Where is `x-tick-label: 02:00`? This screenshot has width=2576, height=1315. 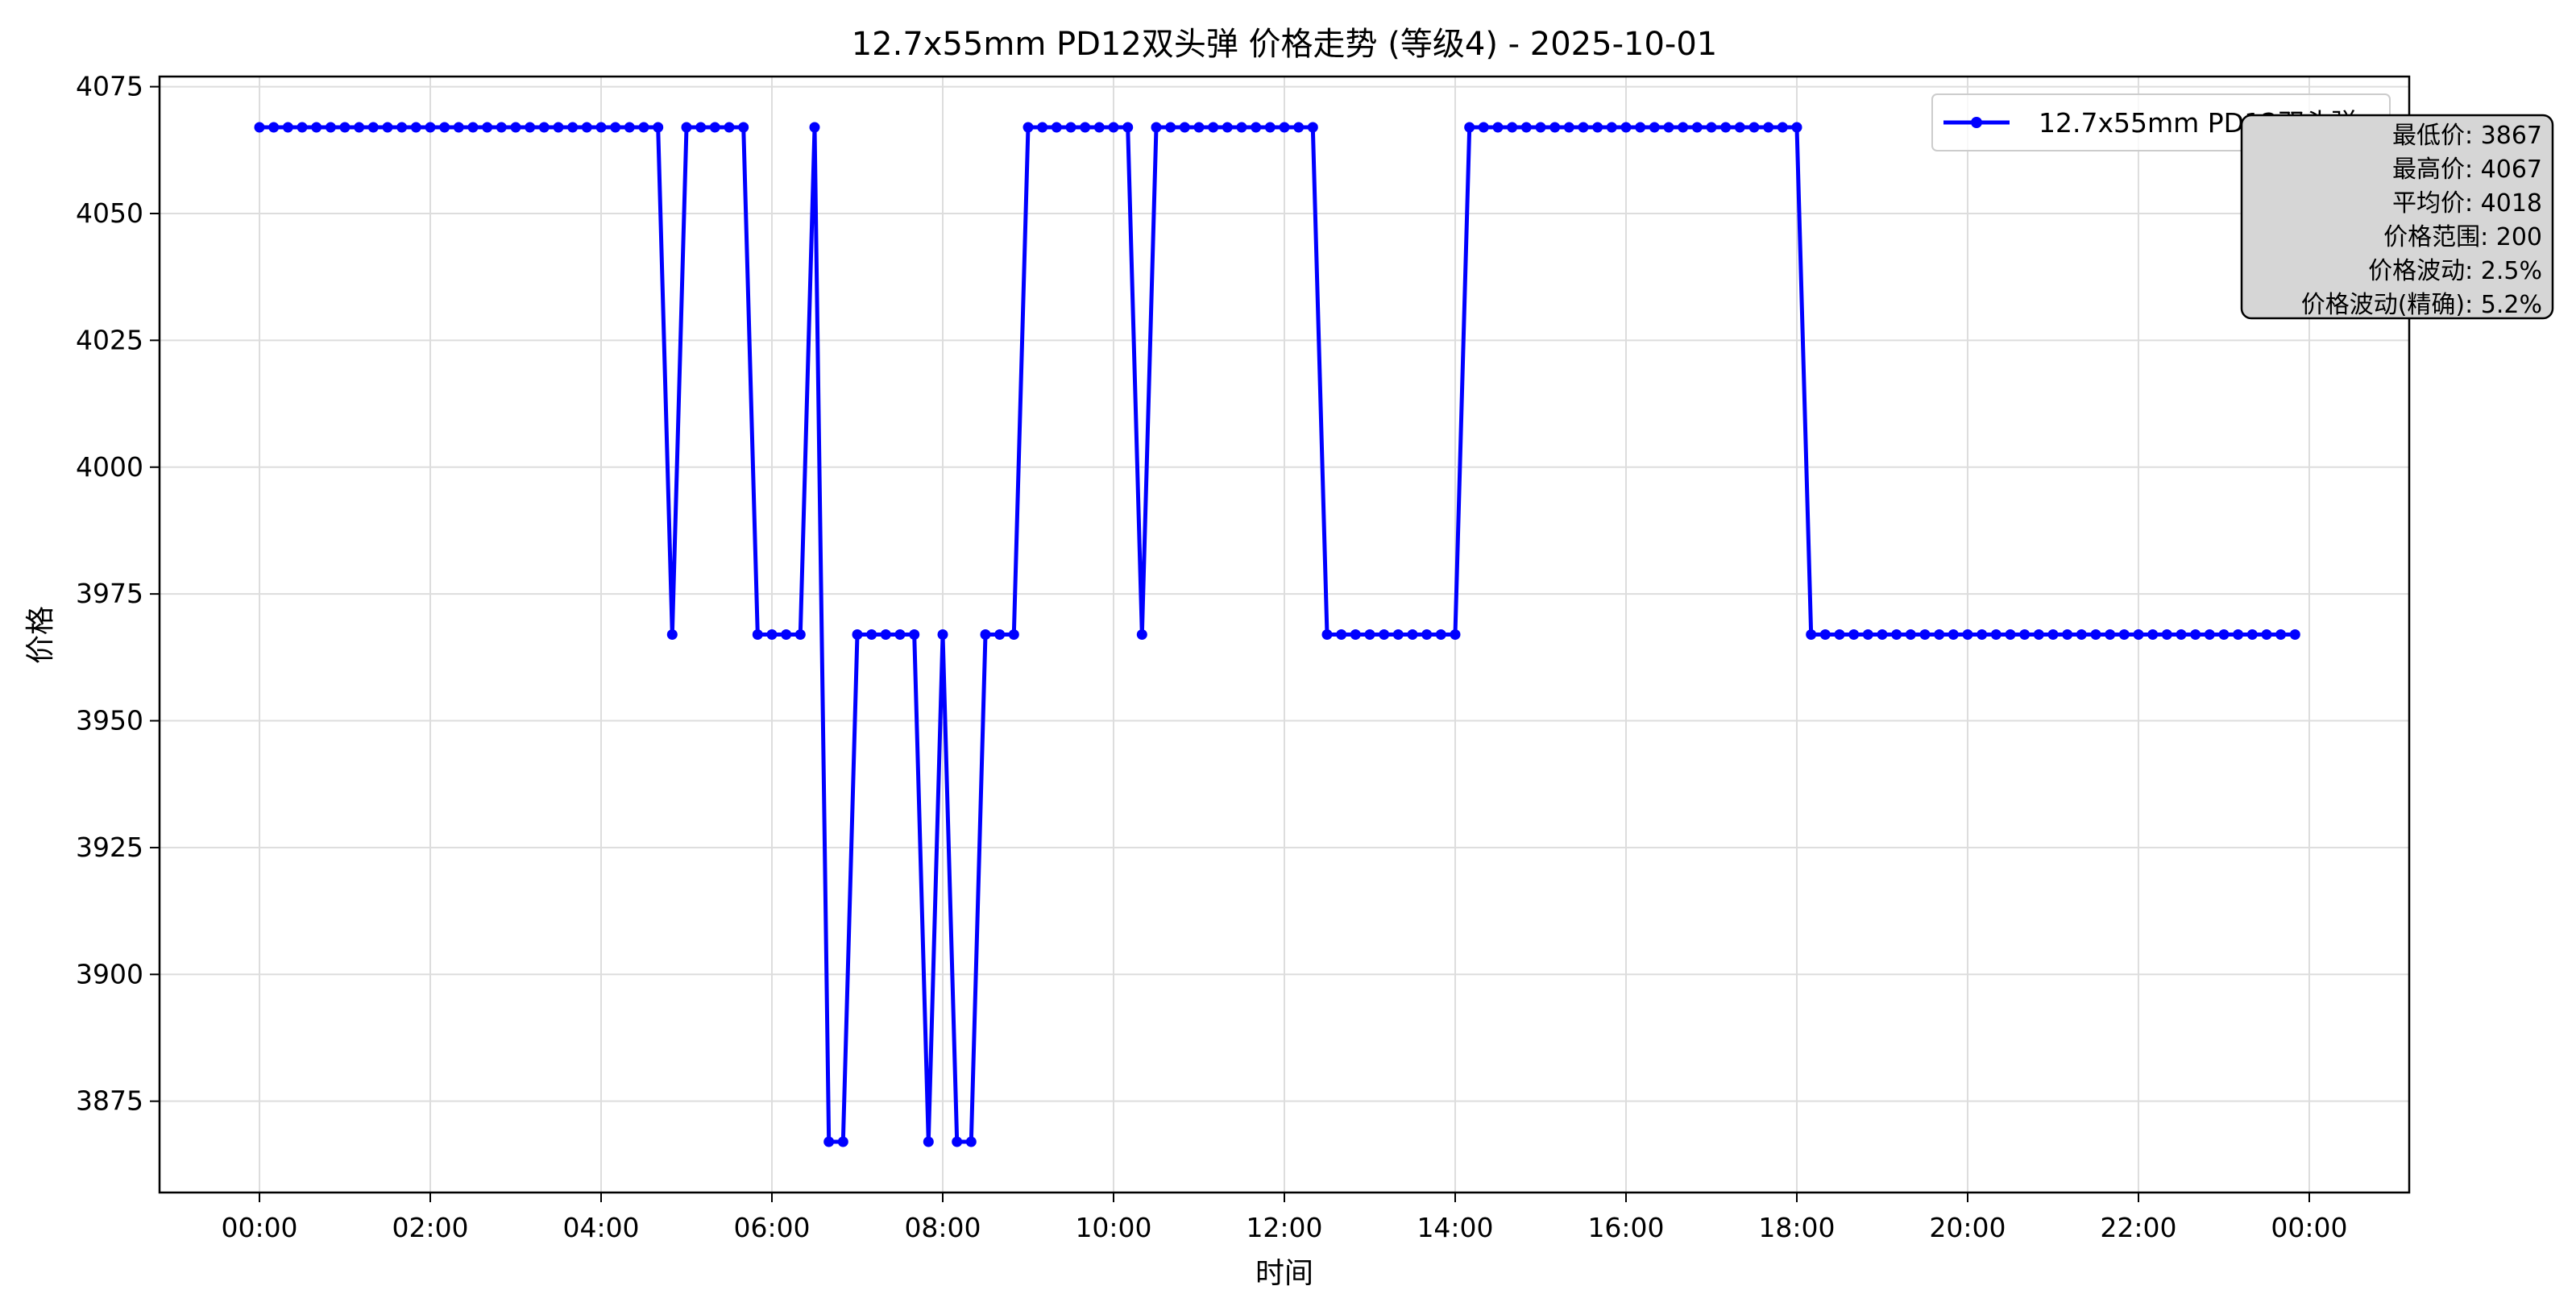 x-tick-label: 02:00 is located at coordinates (430, 1227).